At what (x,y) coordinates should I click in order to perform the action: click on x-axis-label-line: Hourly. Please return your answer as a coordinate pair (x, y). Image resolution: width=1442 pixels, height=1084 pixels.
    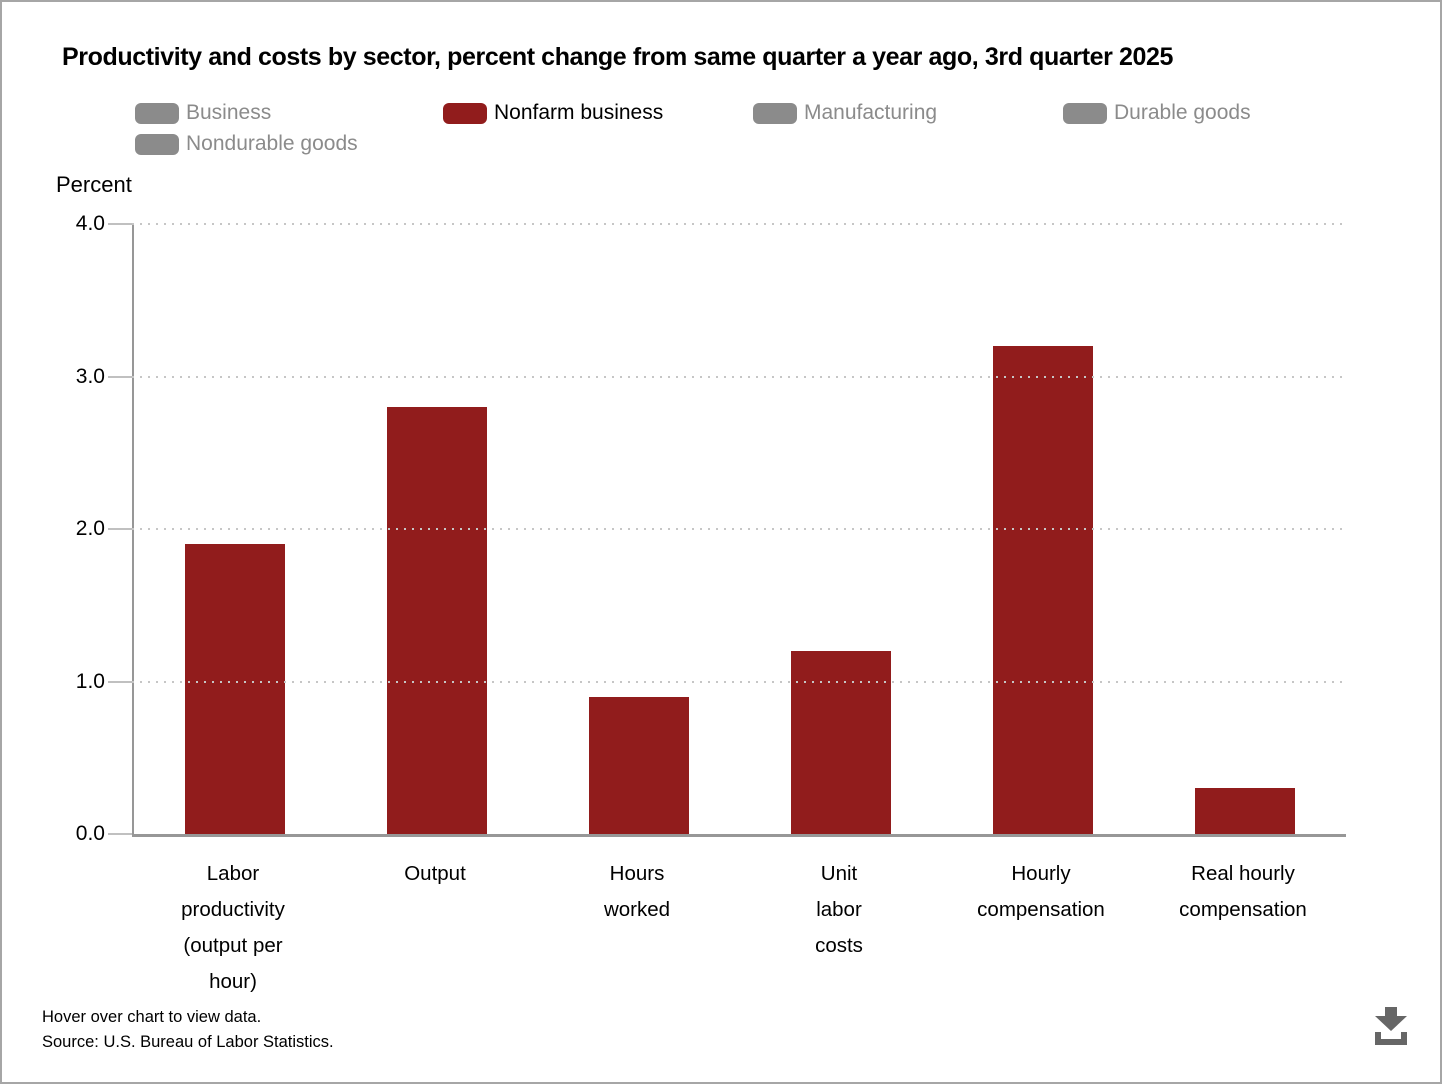
    Looking at the image, I should click on (1041, 873).